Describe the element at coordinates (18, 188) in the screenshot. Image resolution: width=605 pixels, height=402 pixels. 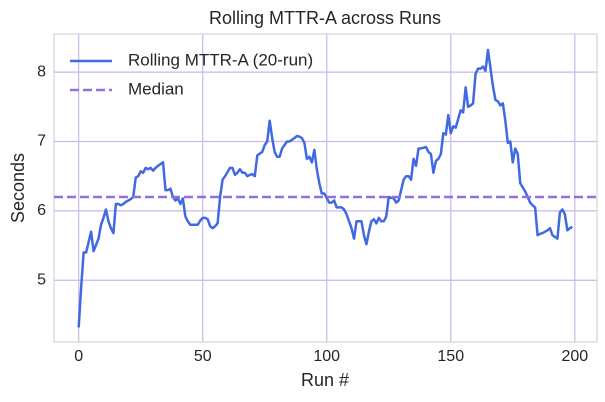
I see `y-axis-label: Seconds` at that location.